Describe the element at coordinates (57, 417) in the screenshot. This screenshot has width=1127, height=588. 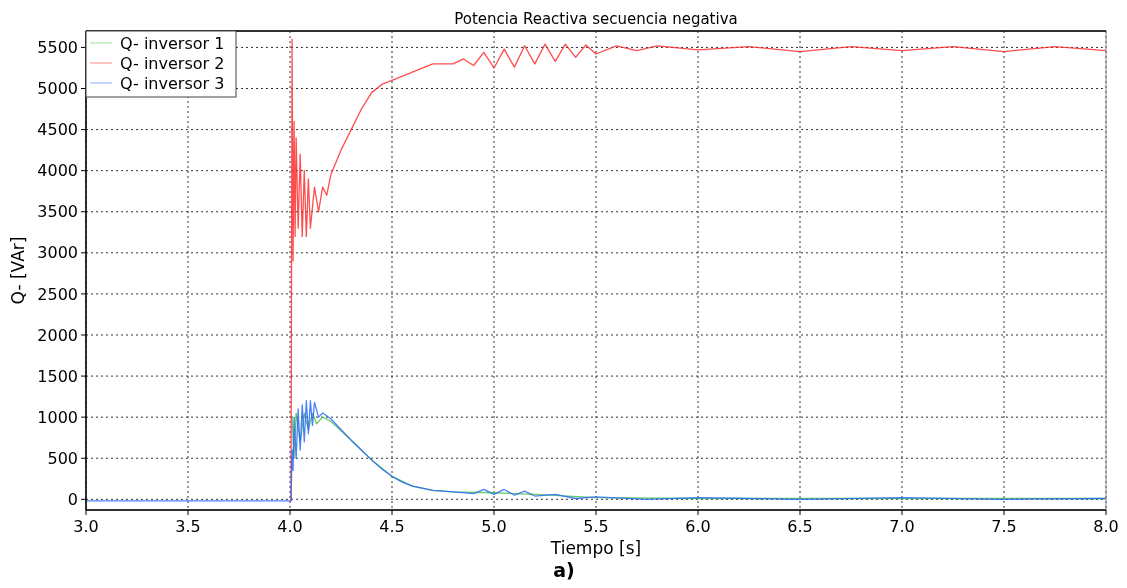
I see `y-tick-label: 1000` at that location.